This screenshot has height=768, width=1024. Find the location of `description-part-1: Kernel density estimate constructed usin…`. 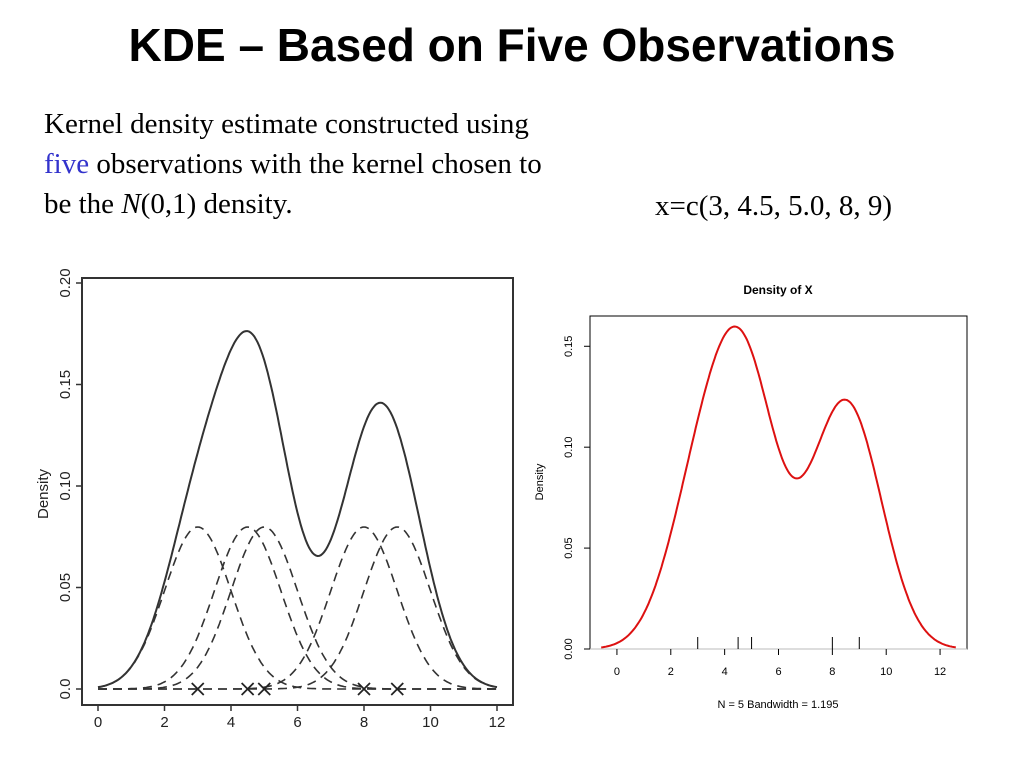

description-part-1: Kernel density estimate constructed usin… is located at coordinates (286, 124).